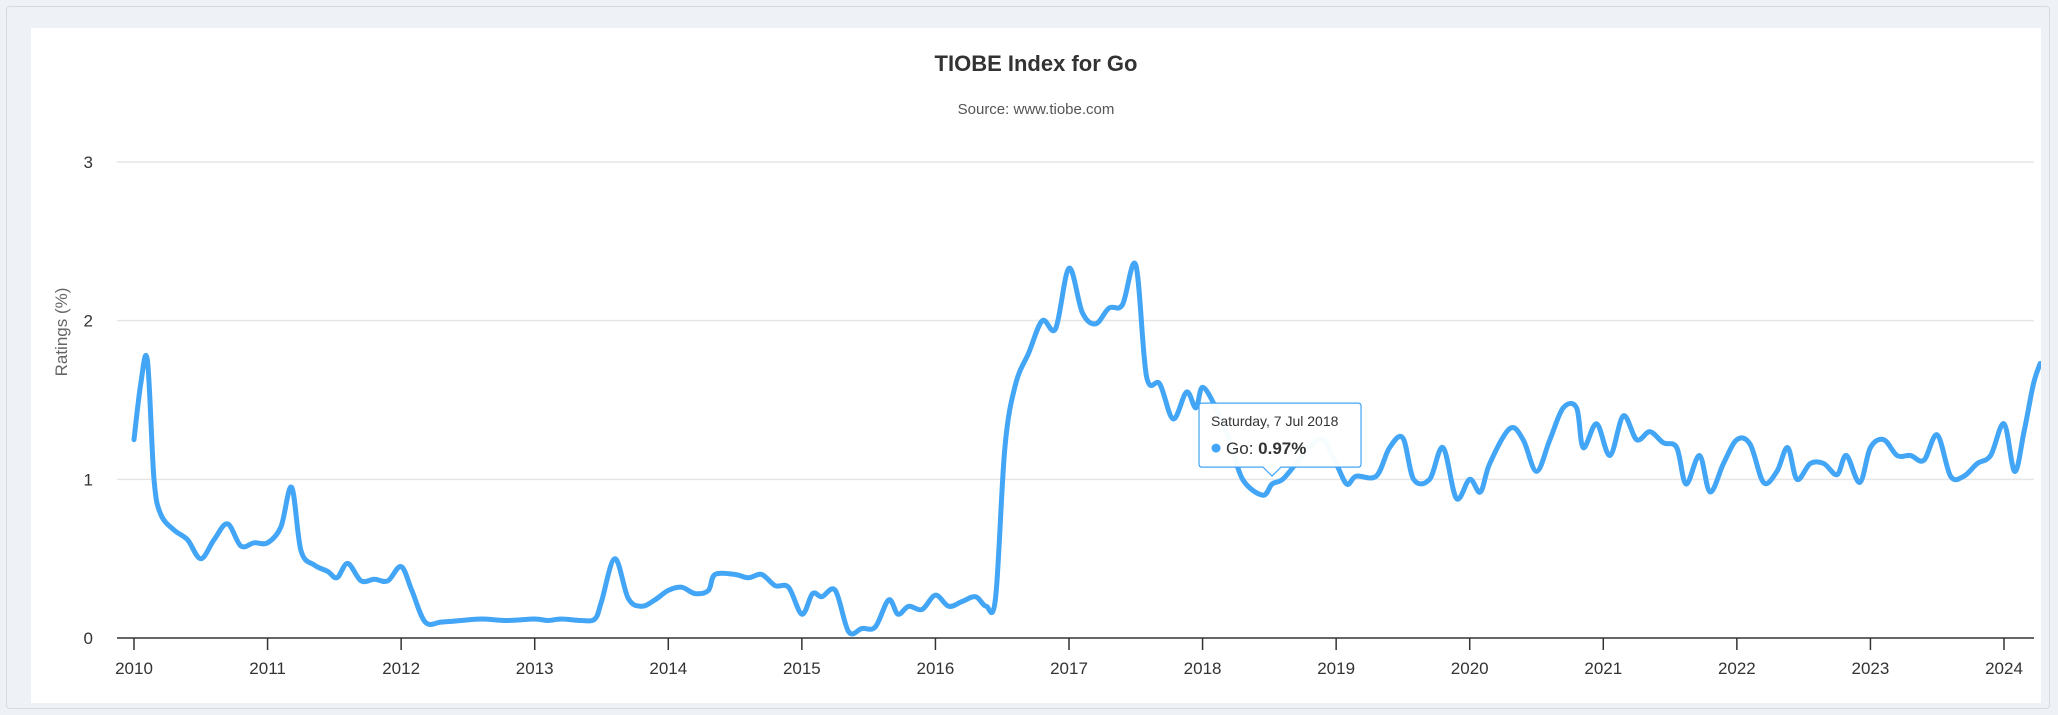 The width and height of the screenshot is (2058, 715). I want to click on tooltip-value-line: Go: 0.97%, so click(1266, 448).